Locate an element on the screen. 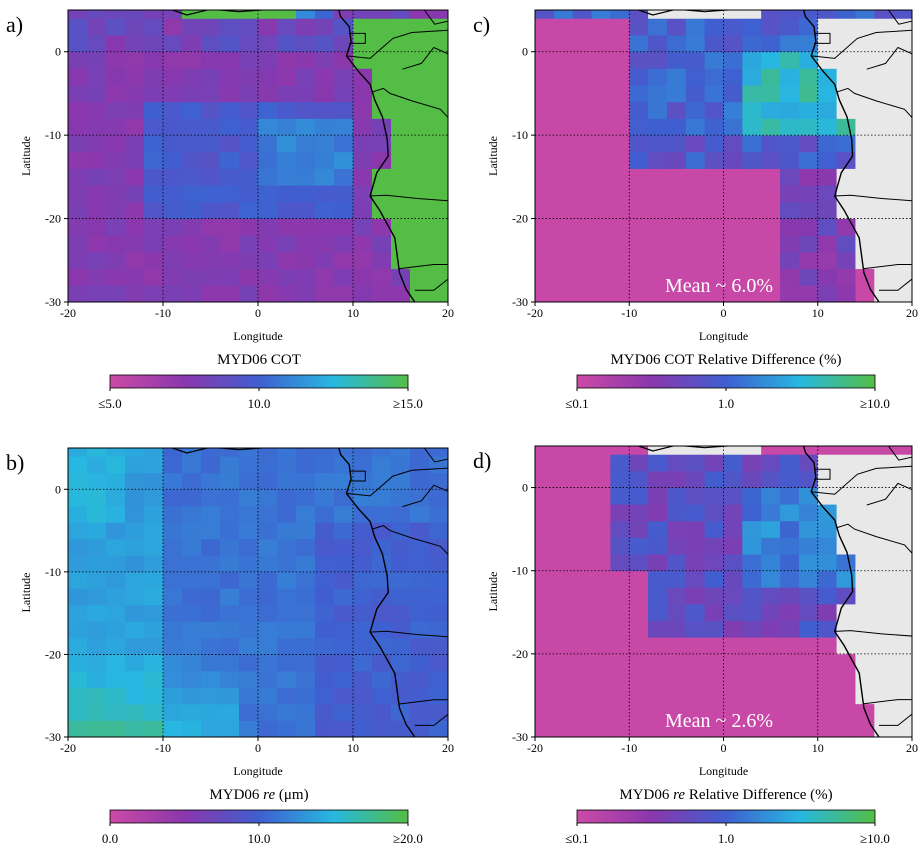 The image size is (921, 854). colorbar is located at coordinates (726, 381).